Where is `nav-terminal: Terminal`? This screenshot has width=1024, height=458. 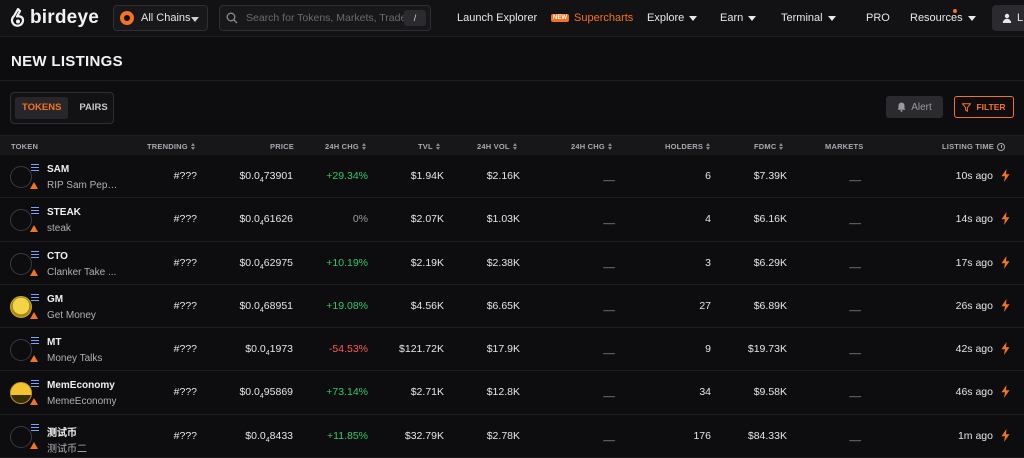
nav-terminal: Terminal is located at coordinates (808, 18).